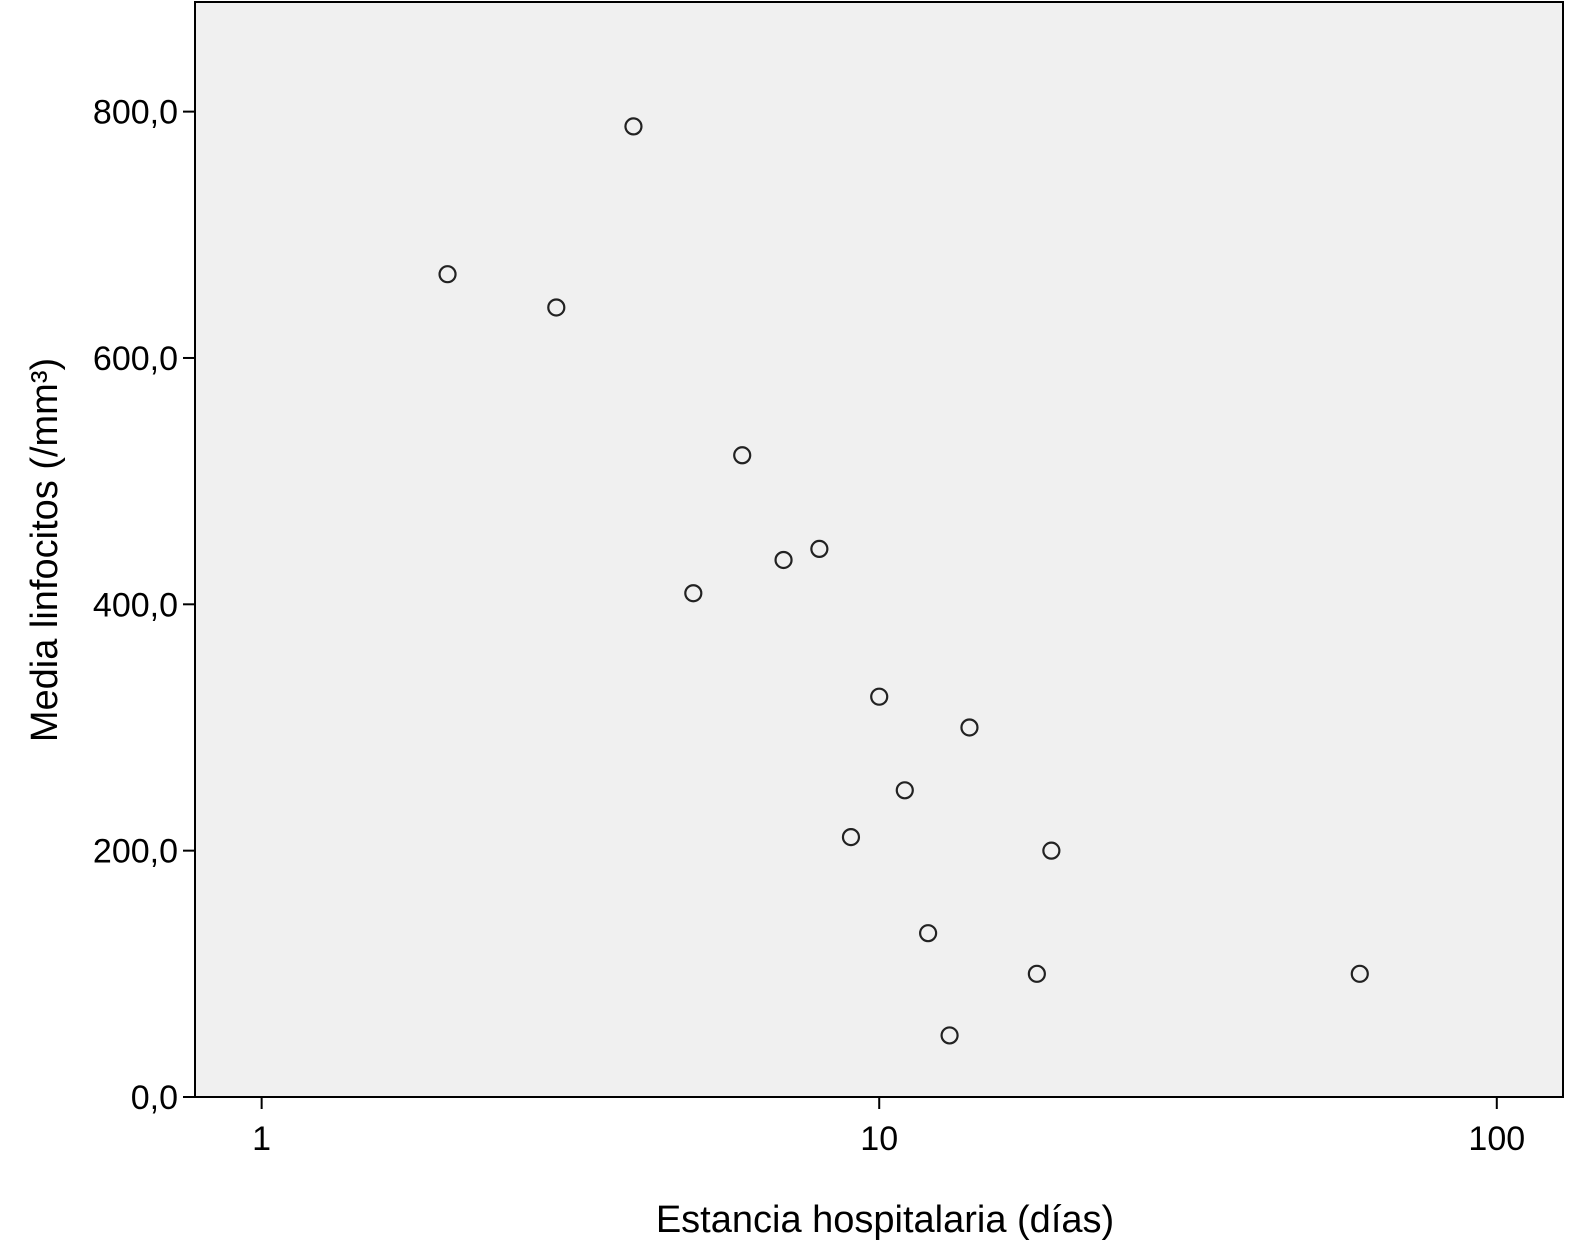 The image size is (1593, 1252). What do you see at coordinates (154, 1098) in the screenshot?
I see `y-tick-label: 0,0` at bounding box center [154, 1098].